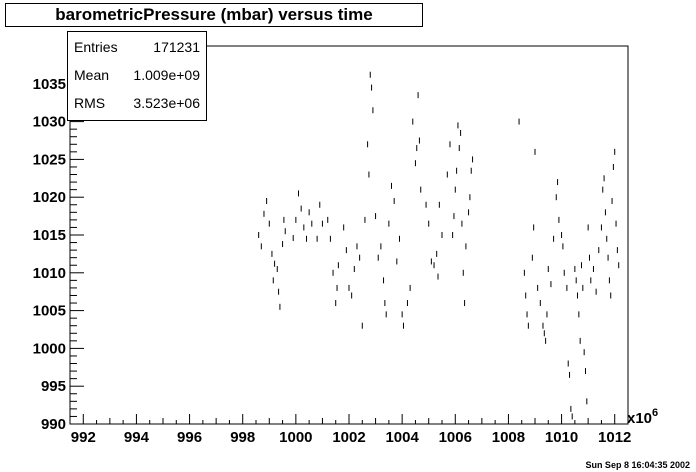 The height and width of the screenshot is (472, 696). What do you see at coordinates (137, 437) in the screenshot?
I see `x-tick-label: 994` at bounding box center [137, 437].